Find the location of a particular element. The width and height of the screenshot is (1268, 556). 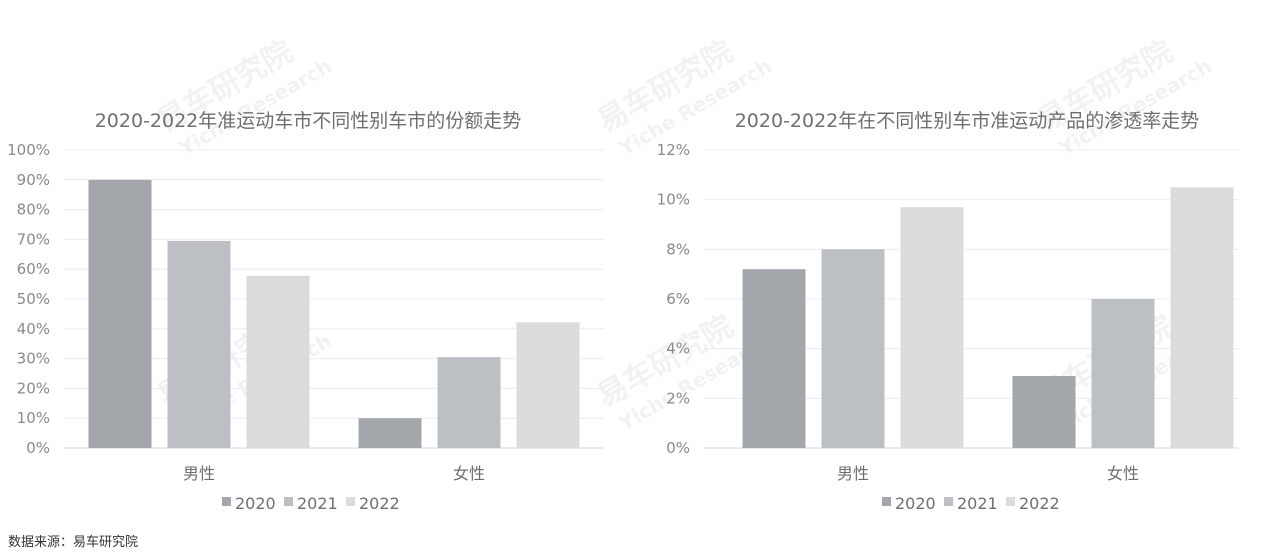

y-tick-label: 20% is located at coordinates (33, 388).